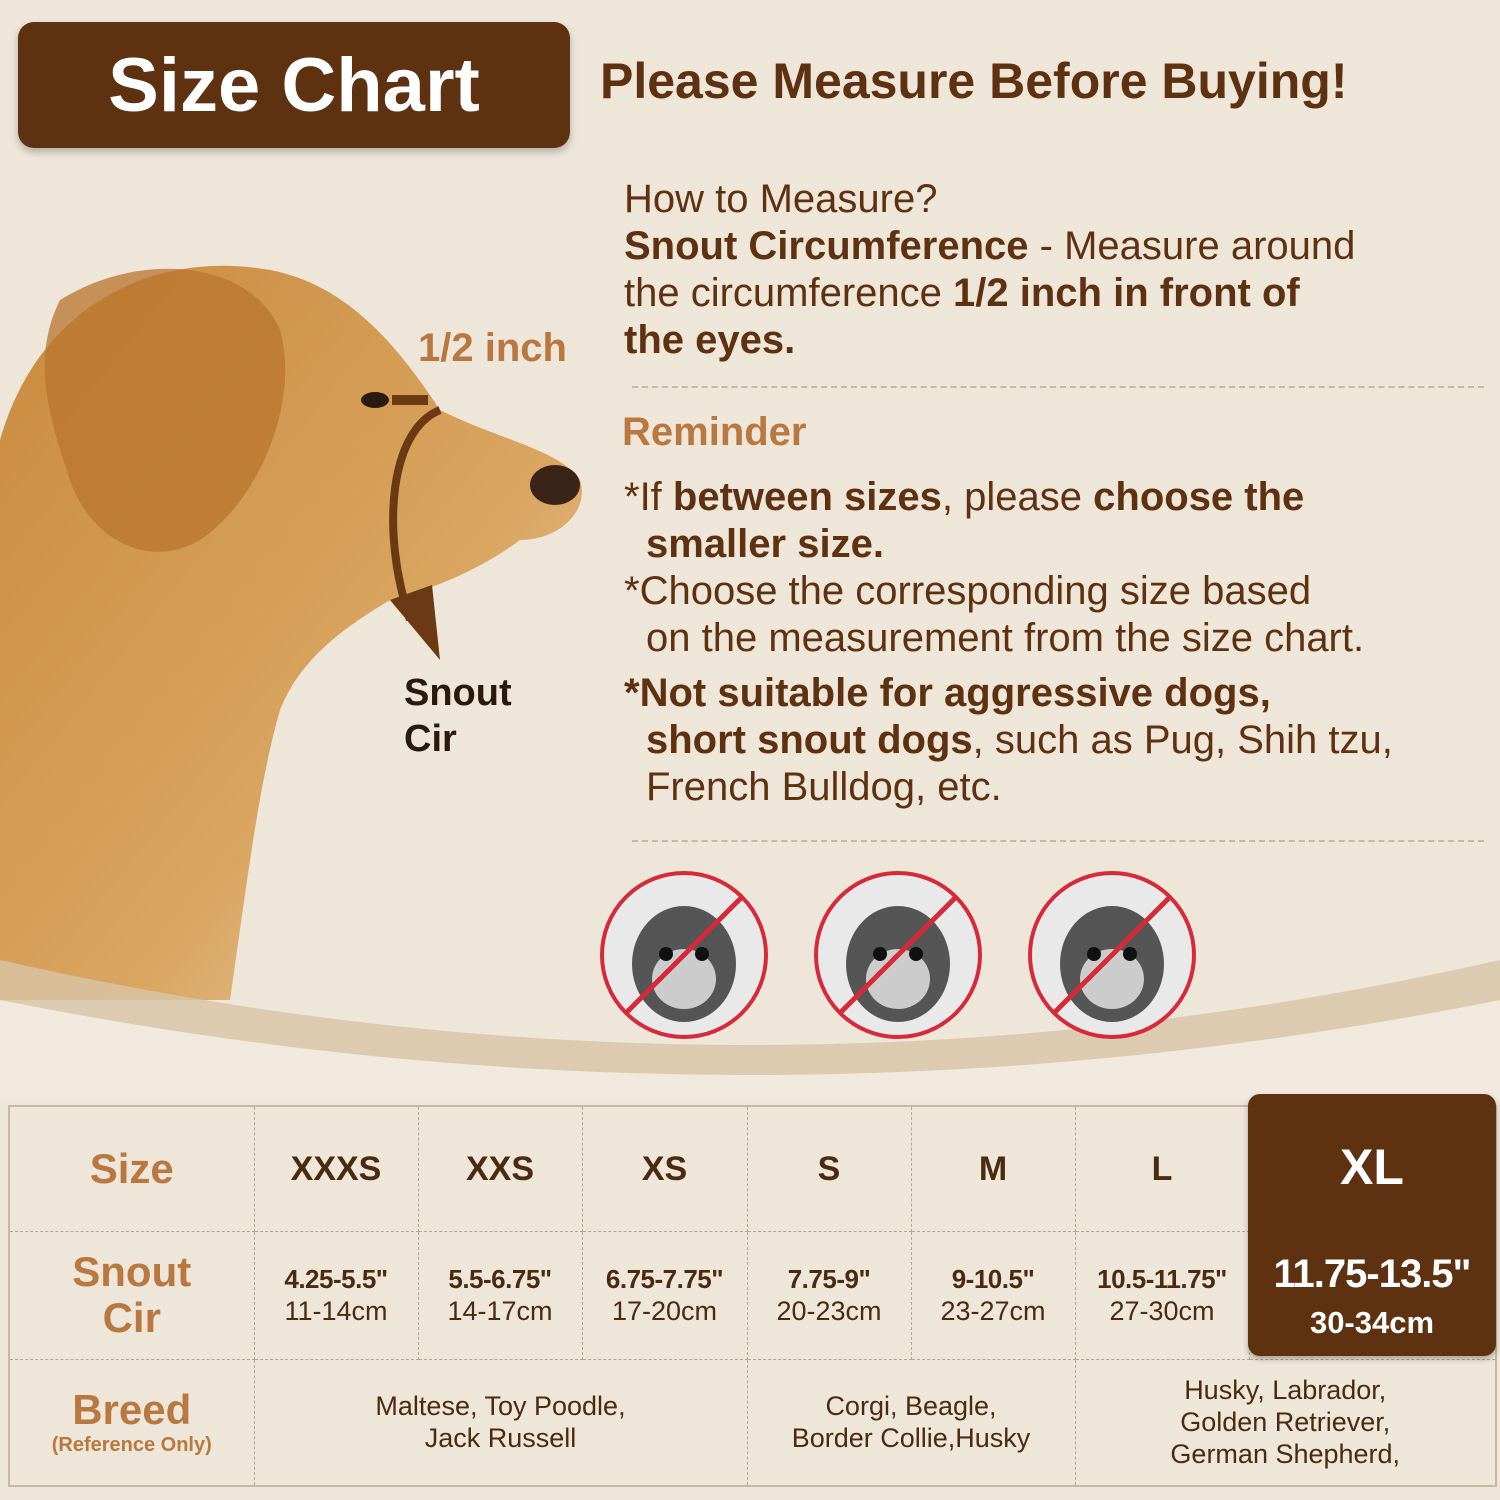 The width and height of the screenshot is (1500, 1500). What do you see at coordinates (664, 1279) in the screenshot?
I see `inch: 6.75-7.75"` at bounding box center [664, 1279].